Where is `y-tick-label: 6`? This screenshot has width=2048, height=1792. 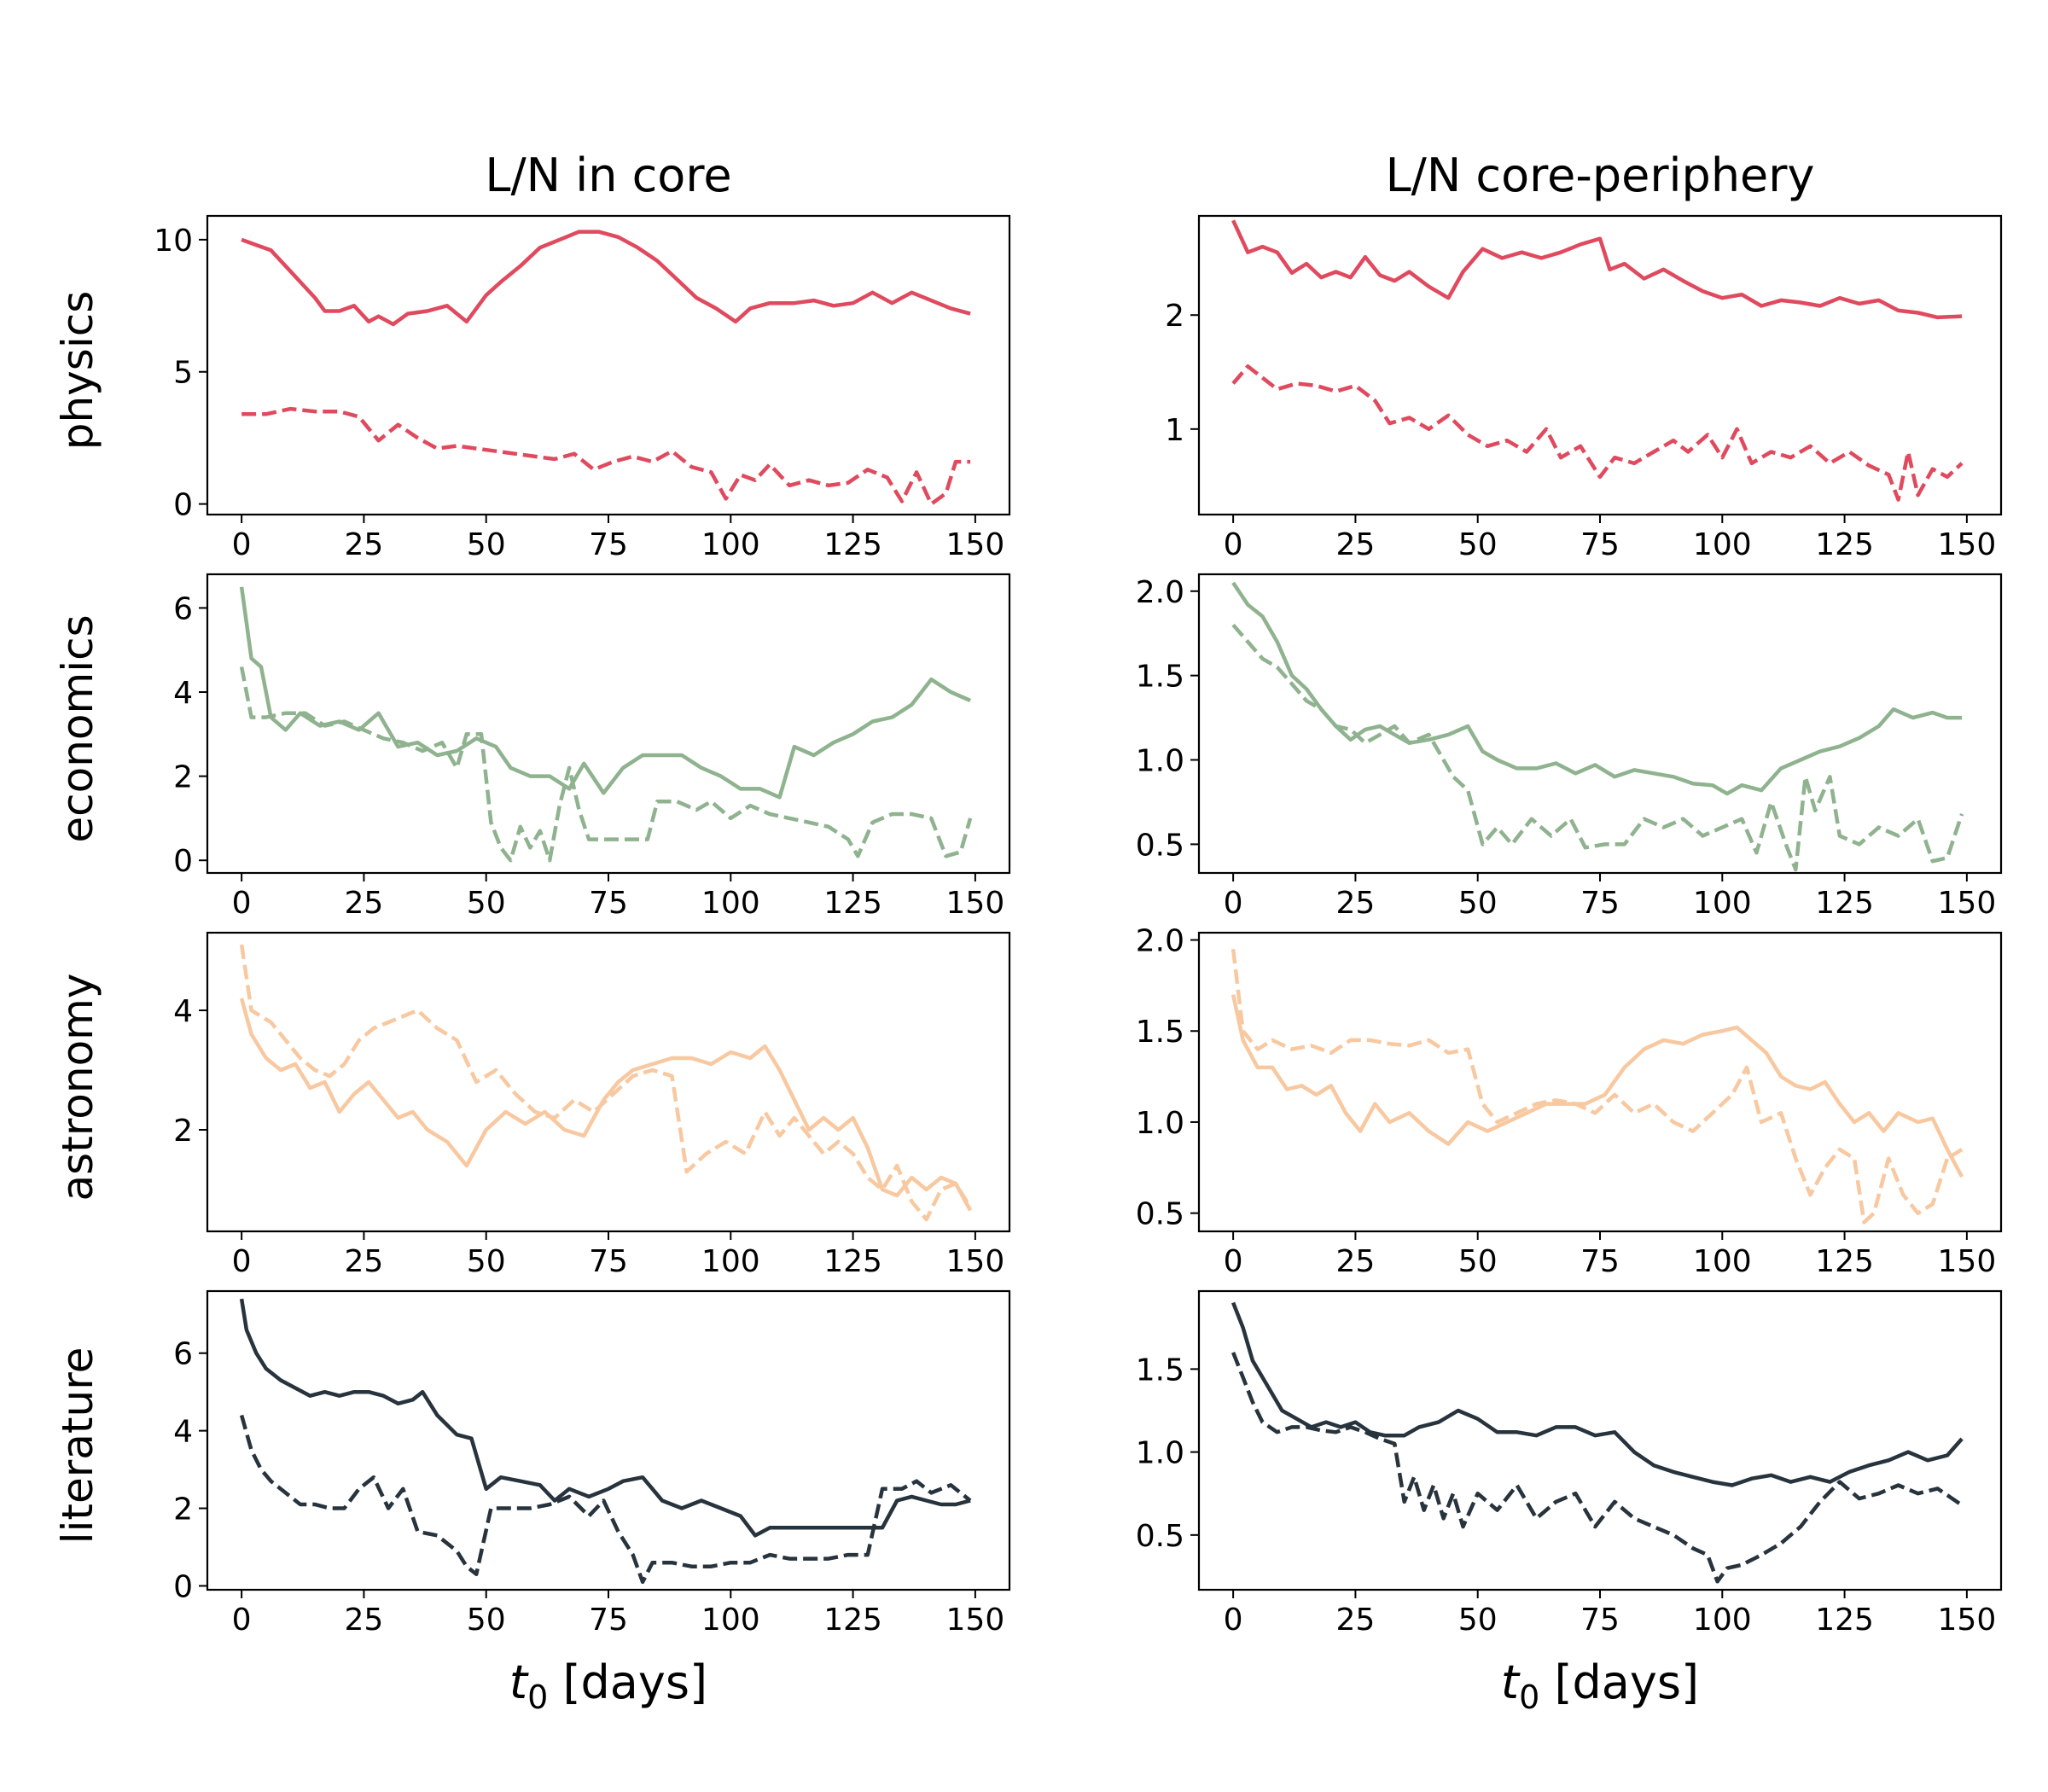 y-tick-label: 6 is located at coordinates (183, 1354).